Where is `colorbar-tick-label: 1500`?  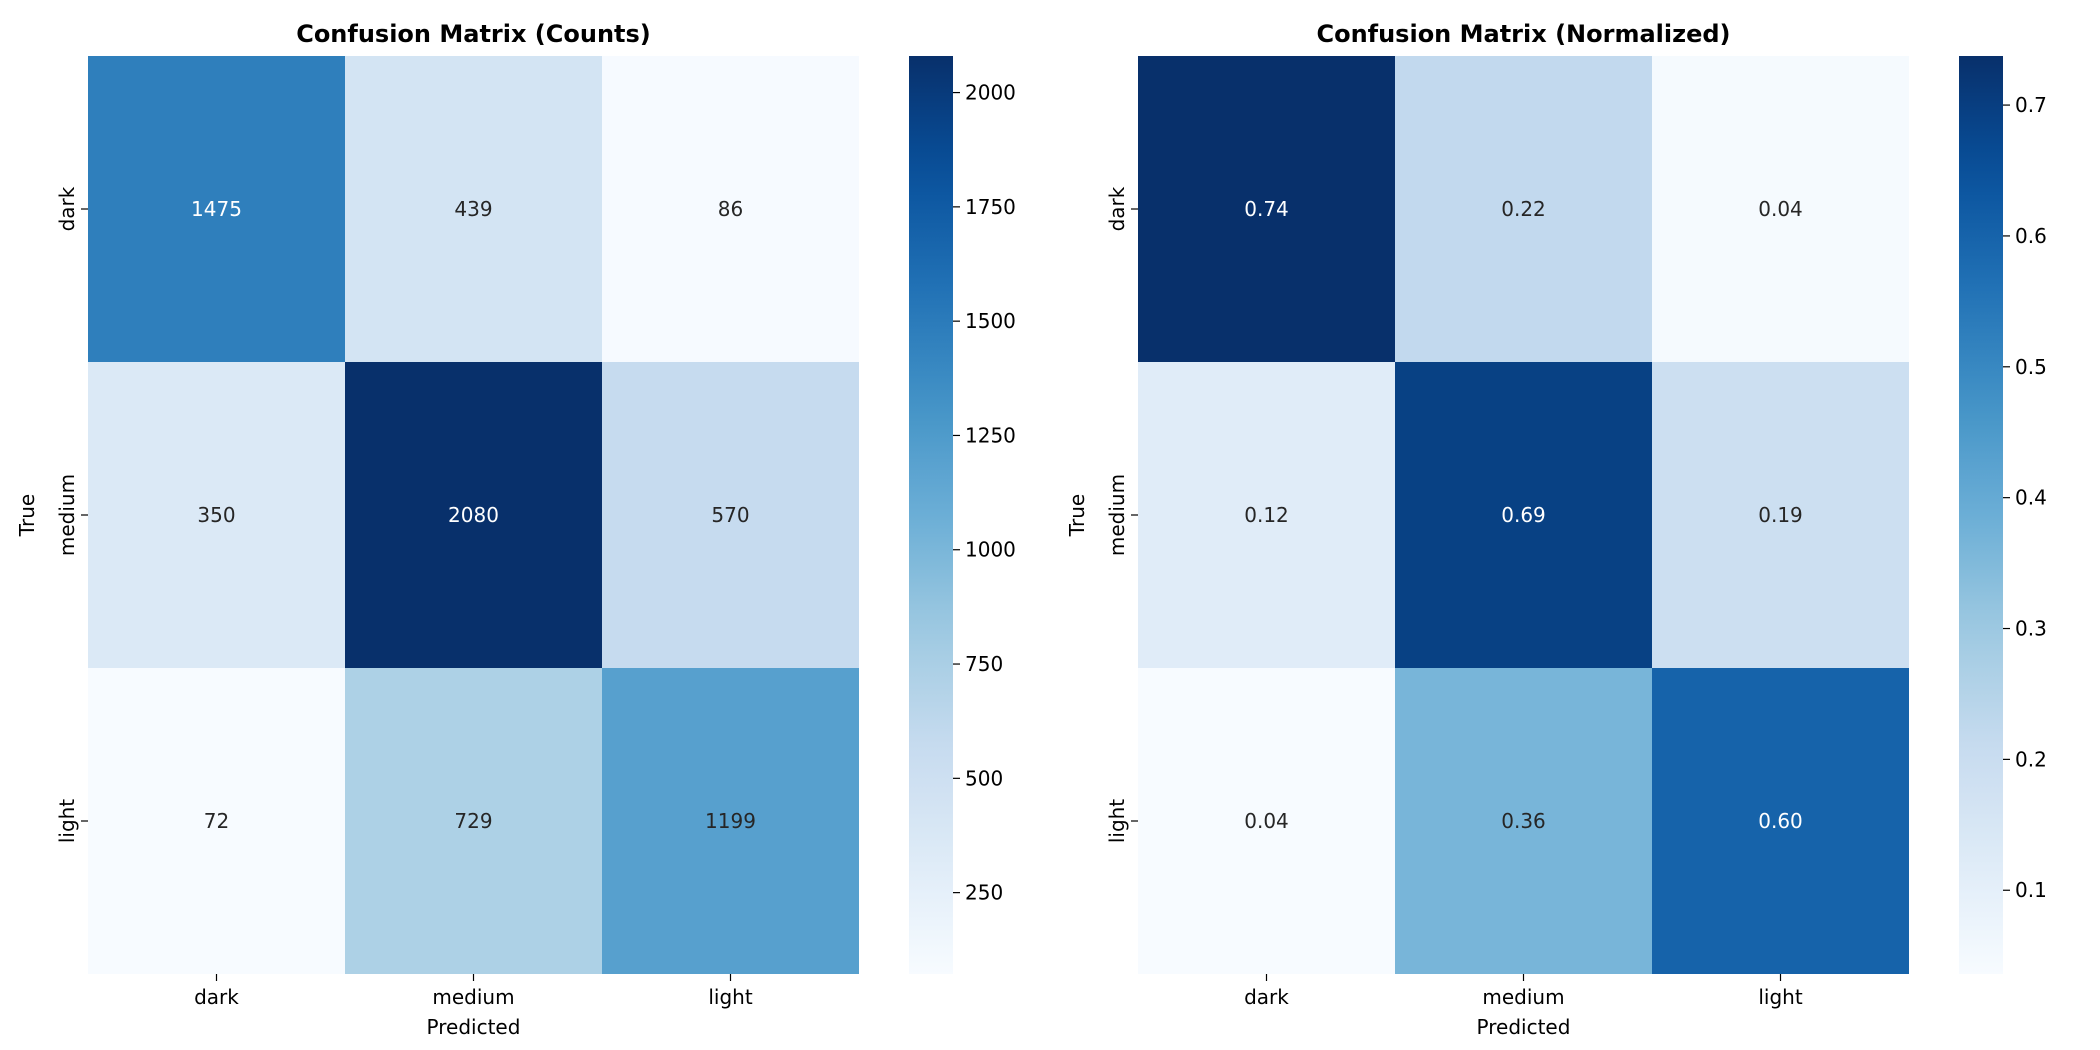
colorbar-tick-label: 1500 is located at coordinates (990, 321).